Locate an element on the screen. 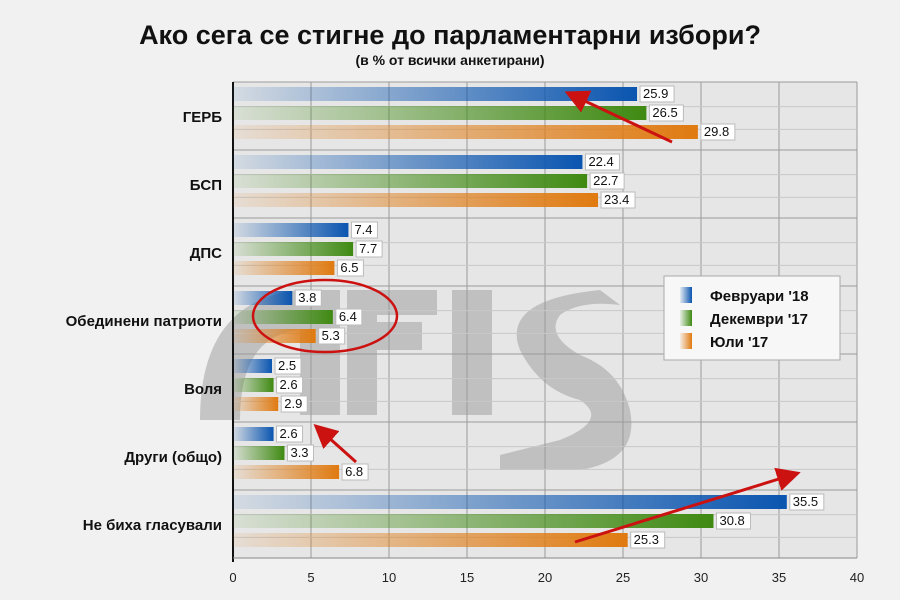 The height and width of the screenshot is (600, 900). data-label: 26.5 is located at coordinates (664, 112).